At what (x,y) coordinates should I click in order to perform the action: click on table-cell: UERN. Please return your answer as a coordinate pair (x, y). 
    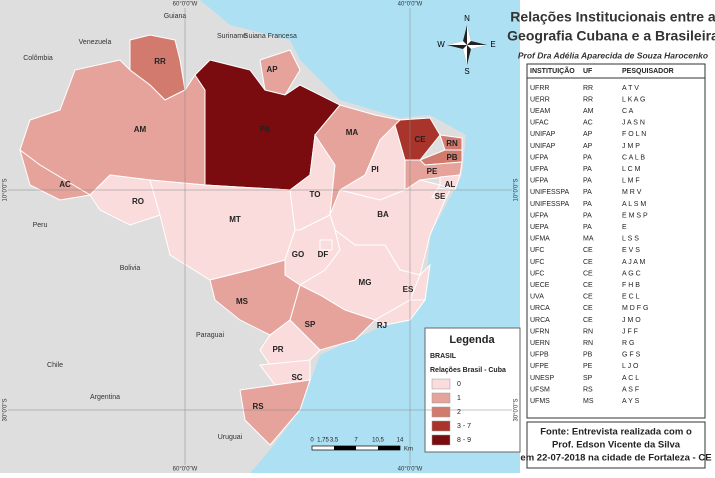
    Looking at the image, I should click on (540, 343).